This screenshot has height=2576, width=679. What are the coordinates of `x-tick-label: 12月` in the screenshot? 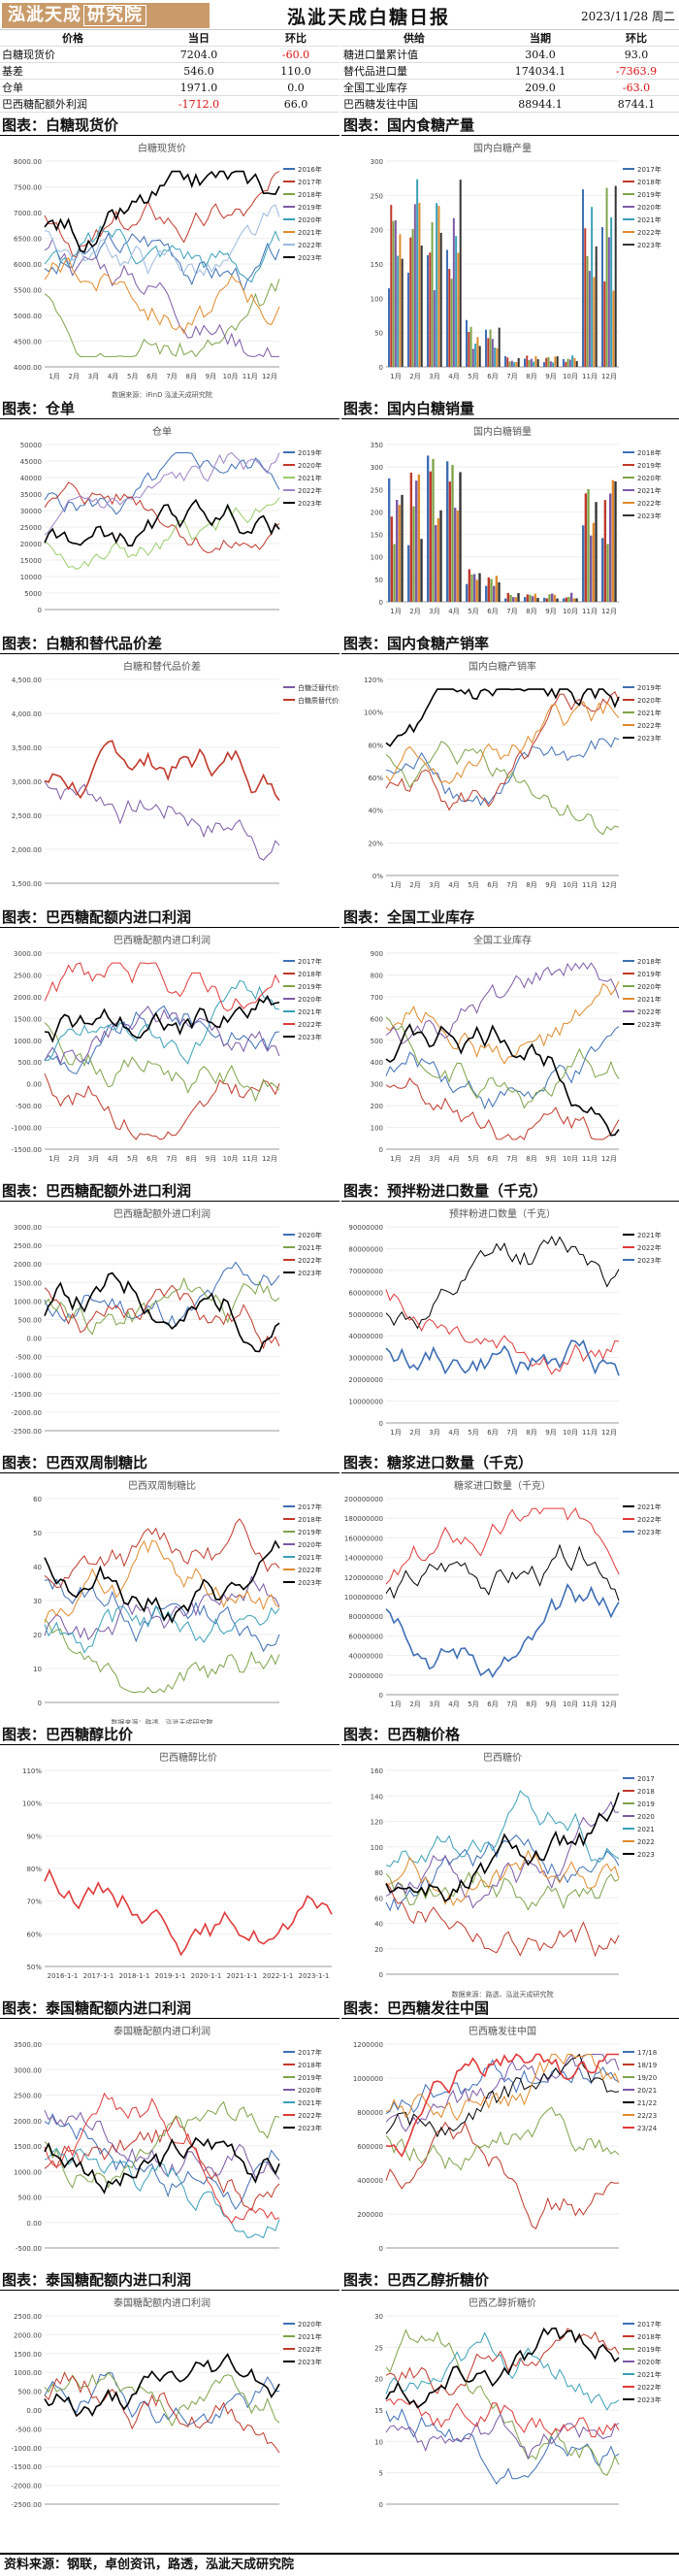 It's located at (609, 611).